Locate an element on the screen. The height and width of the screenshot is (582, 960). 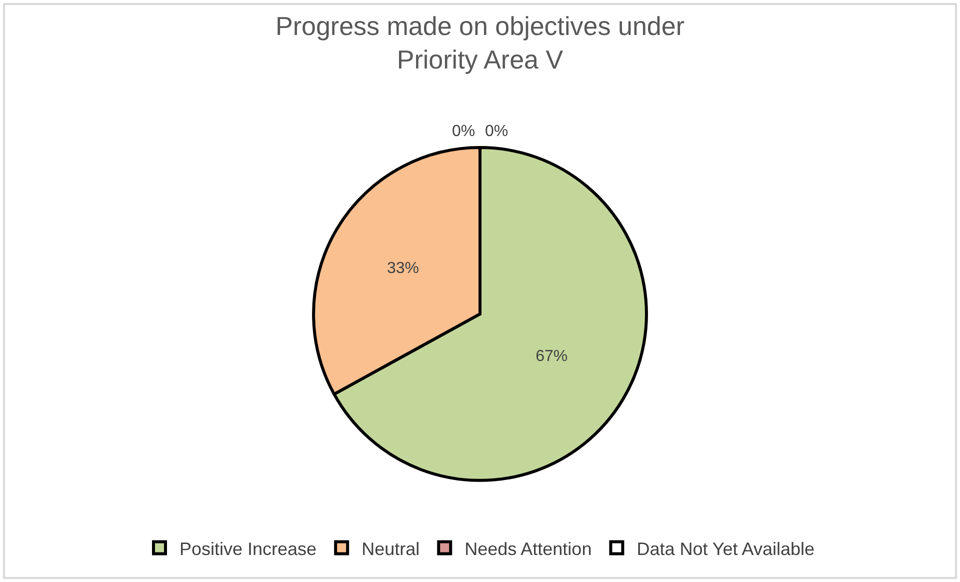
legend-label: Needs Attention is located at coordinates (528, 548).